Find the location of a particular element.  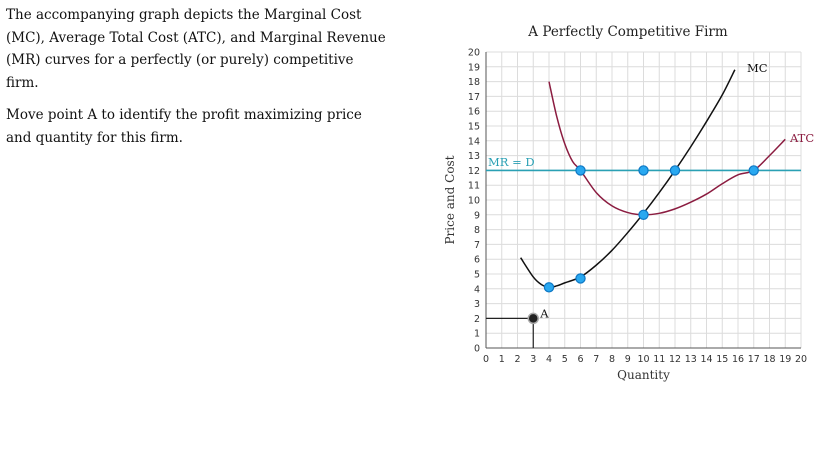

y-tick-label: 9 is located at coordinates (477, 215).